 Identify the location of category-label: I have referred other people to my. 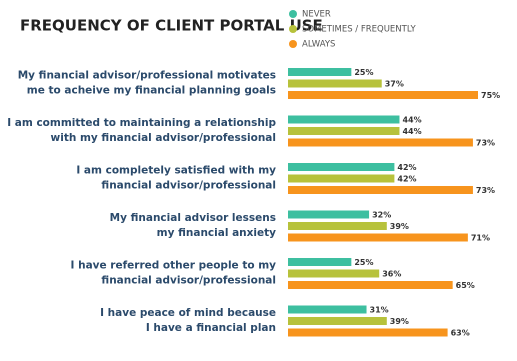
(174, 266).